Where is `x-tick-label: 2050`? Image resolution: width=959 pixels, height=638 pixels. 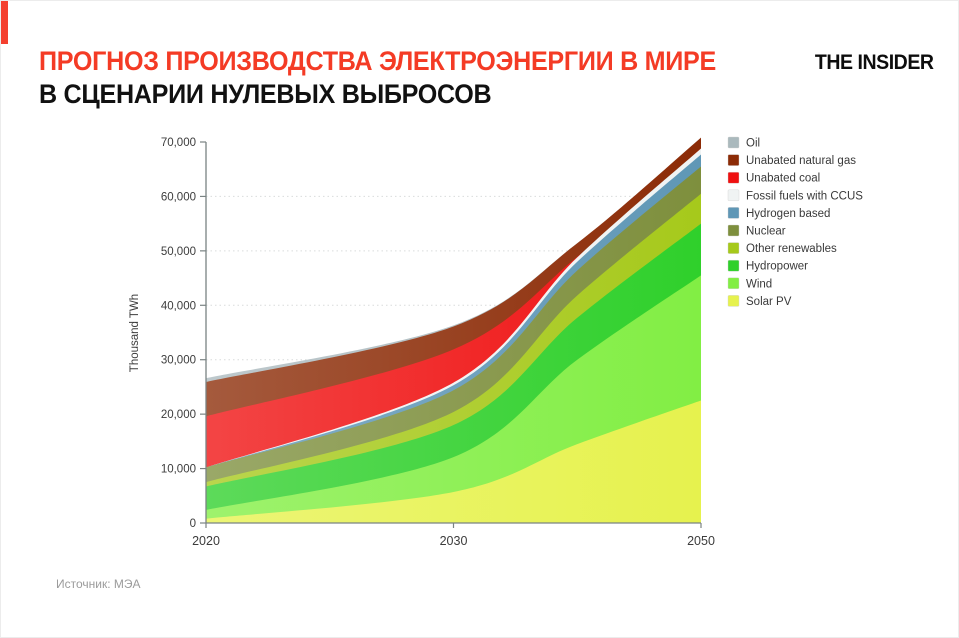
x-tick-label: 2050 is located at coordinates (701, 541).